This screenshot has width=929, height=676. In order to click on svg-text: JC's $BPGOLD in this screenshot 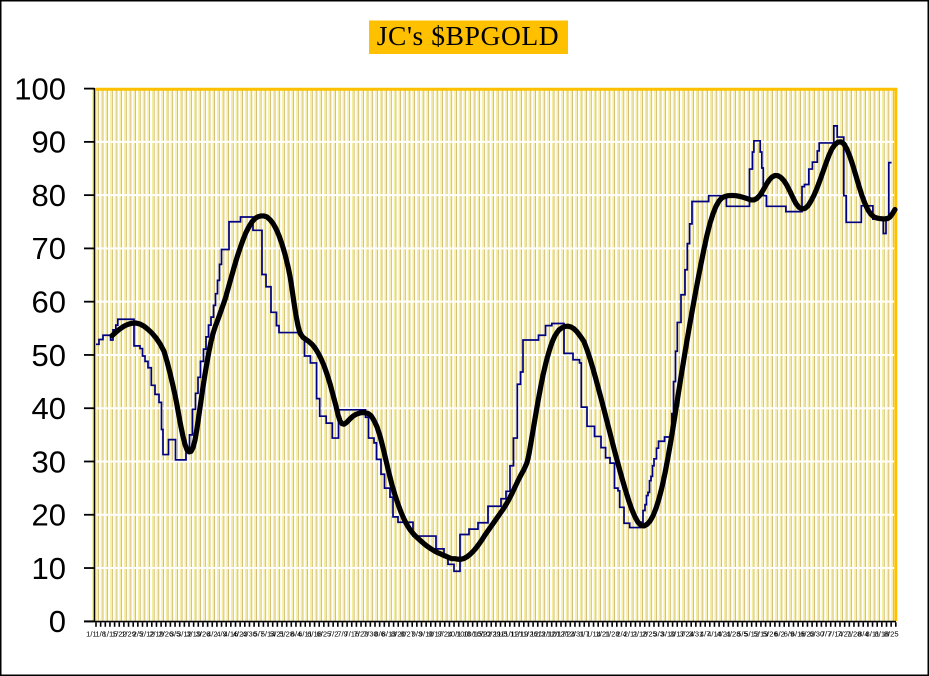, I will do `click(468, 35)`.